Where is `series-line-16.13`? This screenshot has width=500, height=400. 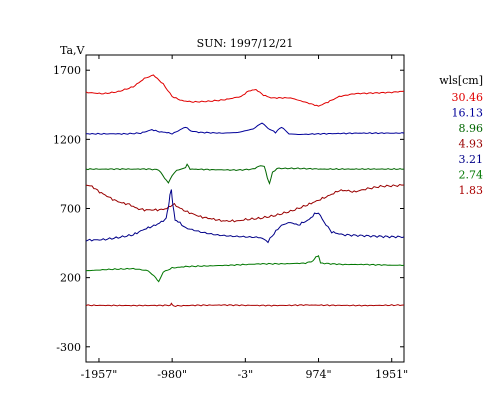
series-line-16.13 is located at coordinates (245, 129).